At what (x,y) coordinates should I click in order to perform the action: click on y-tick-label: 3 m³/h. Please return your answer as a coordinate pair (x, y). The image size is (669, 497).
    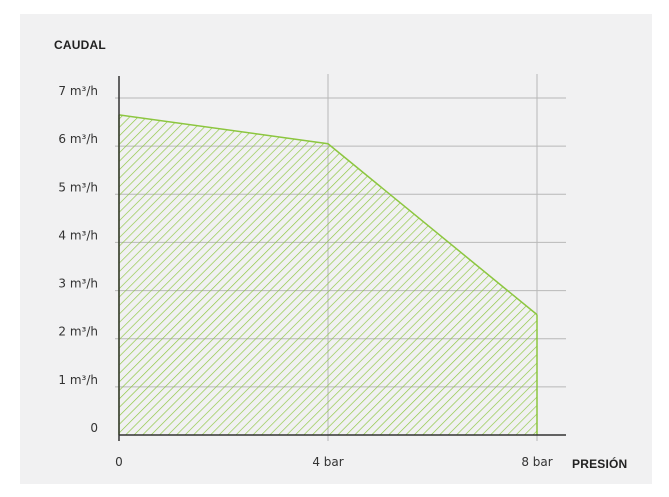
    Looking at the image, I should click on (78, 284).